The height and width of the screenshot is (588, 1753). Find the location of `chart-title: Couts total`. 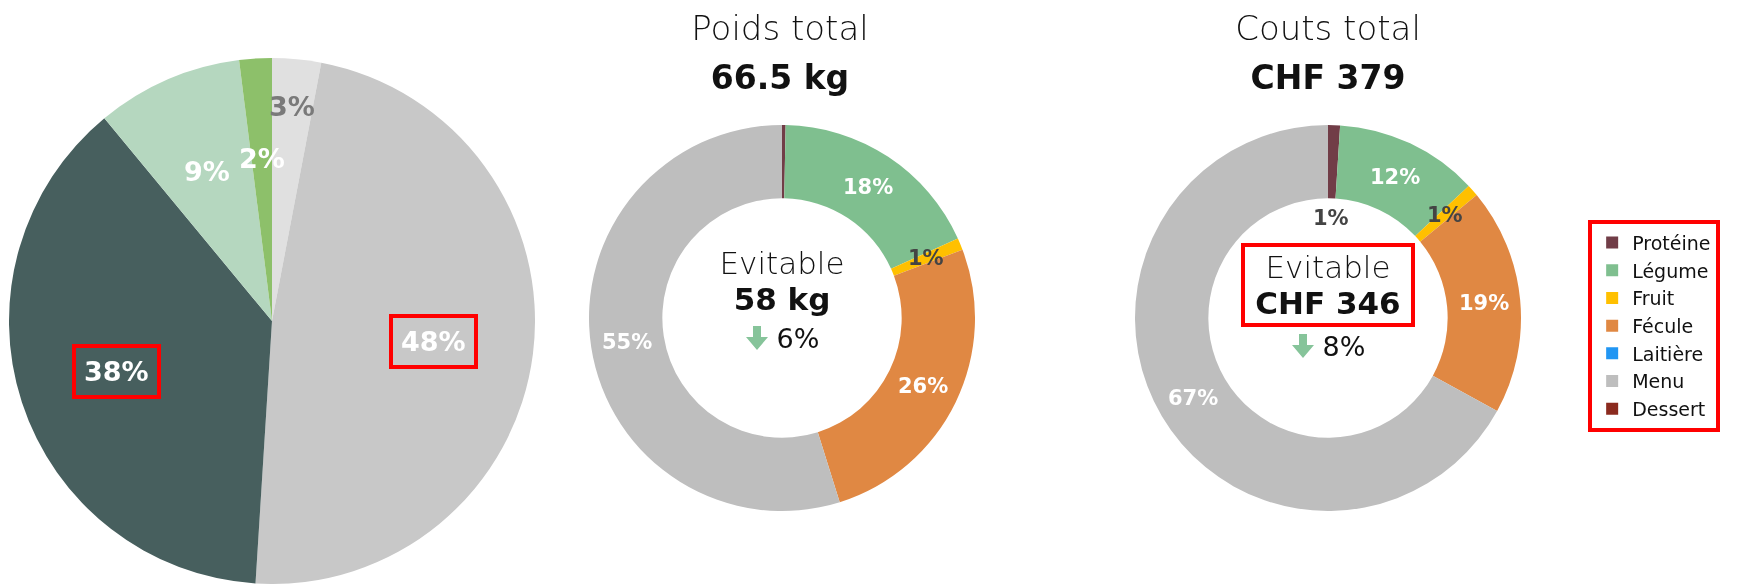

chart-title: Couts total is located at coordinates (1328, 28).